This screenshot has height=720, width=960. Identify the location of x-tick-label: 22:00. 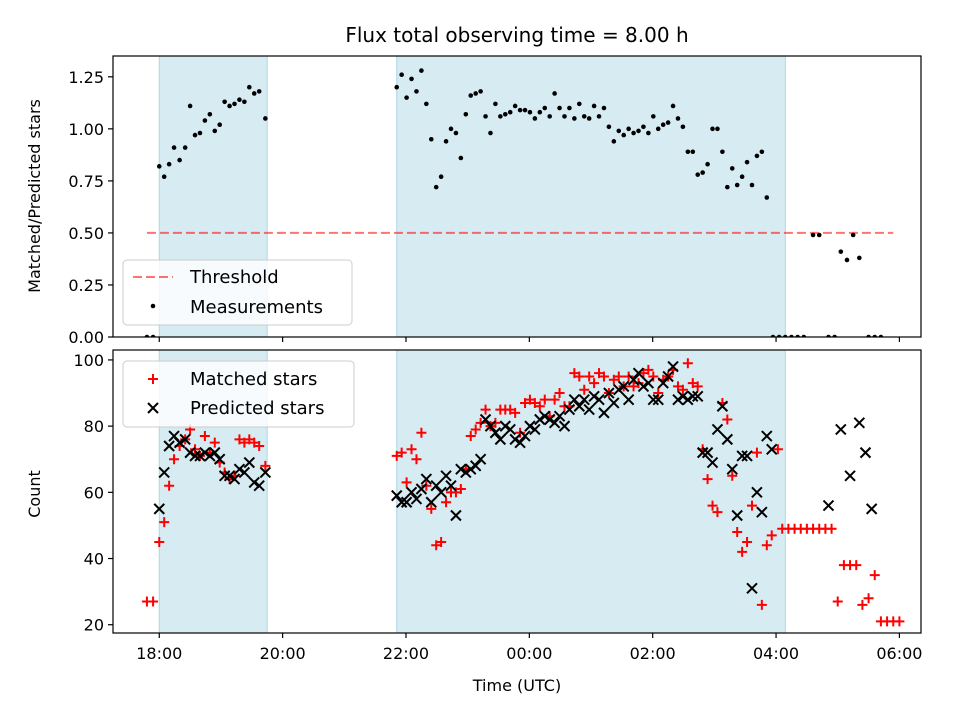
(406, 653).